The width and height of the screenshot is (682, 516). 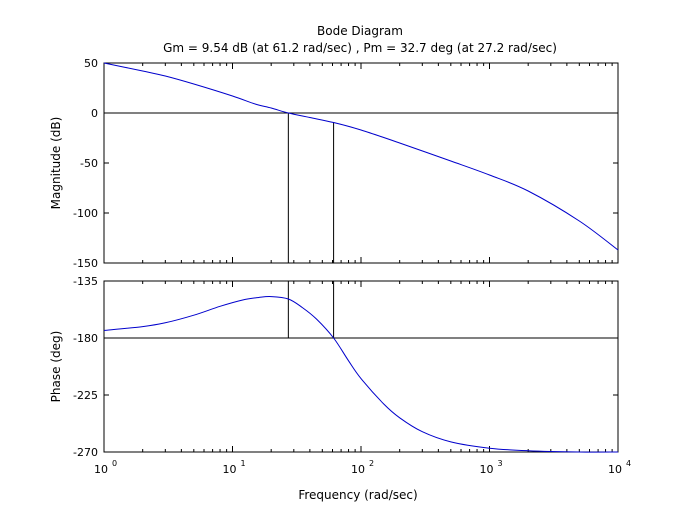 What do you see at coordinates (360, 31) in the screenshot?
I see `chart-title: Bode Diagram` at bounding box center [360, 31].